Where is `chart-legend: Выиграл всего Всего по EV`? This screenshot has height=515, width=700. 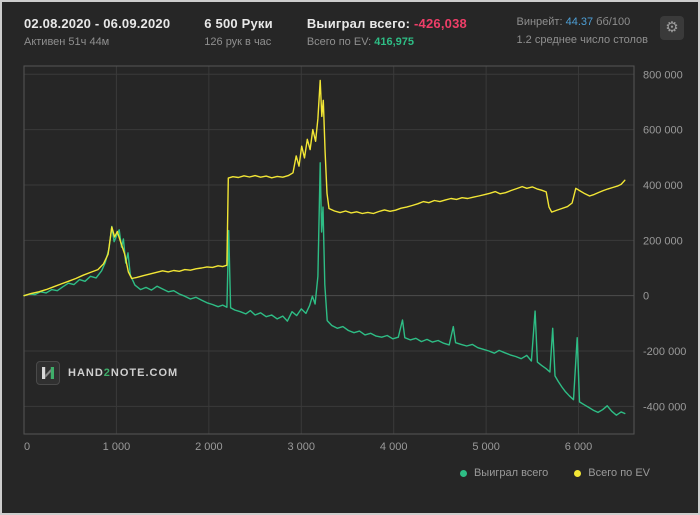
chart-legend: Выиграл всего Всего по EV is located at coordinates (350, 471).